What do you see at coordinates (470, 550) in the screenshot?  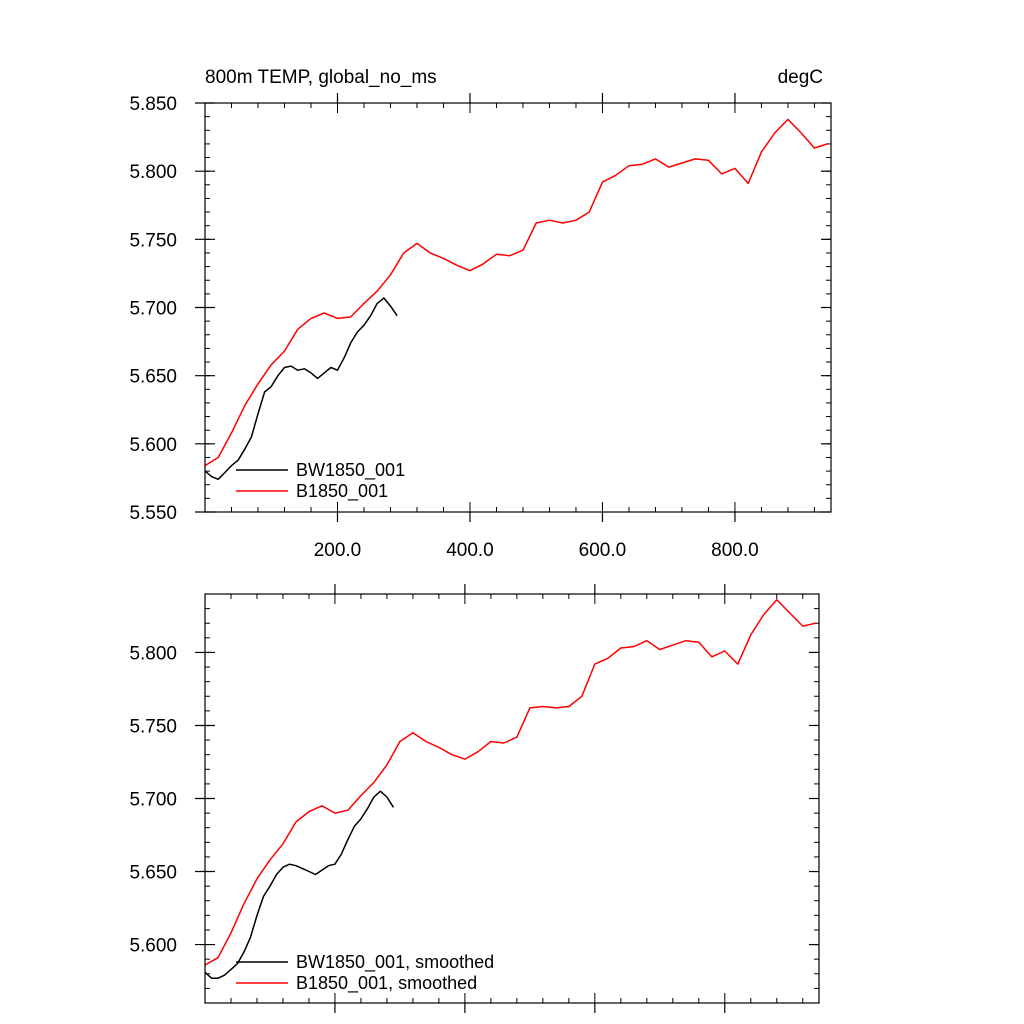 I see `x-tick-label: 400.0` at bounding box center [470, 550].